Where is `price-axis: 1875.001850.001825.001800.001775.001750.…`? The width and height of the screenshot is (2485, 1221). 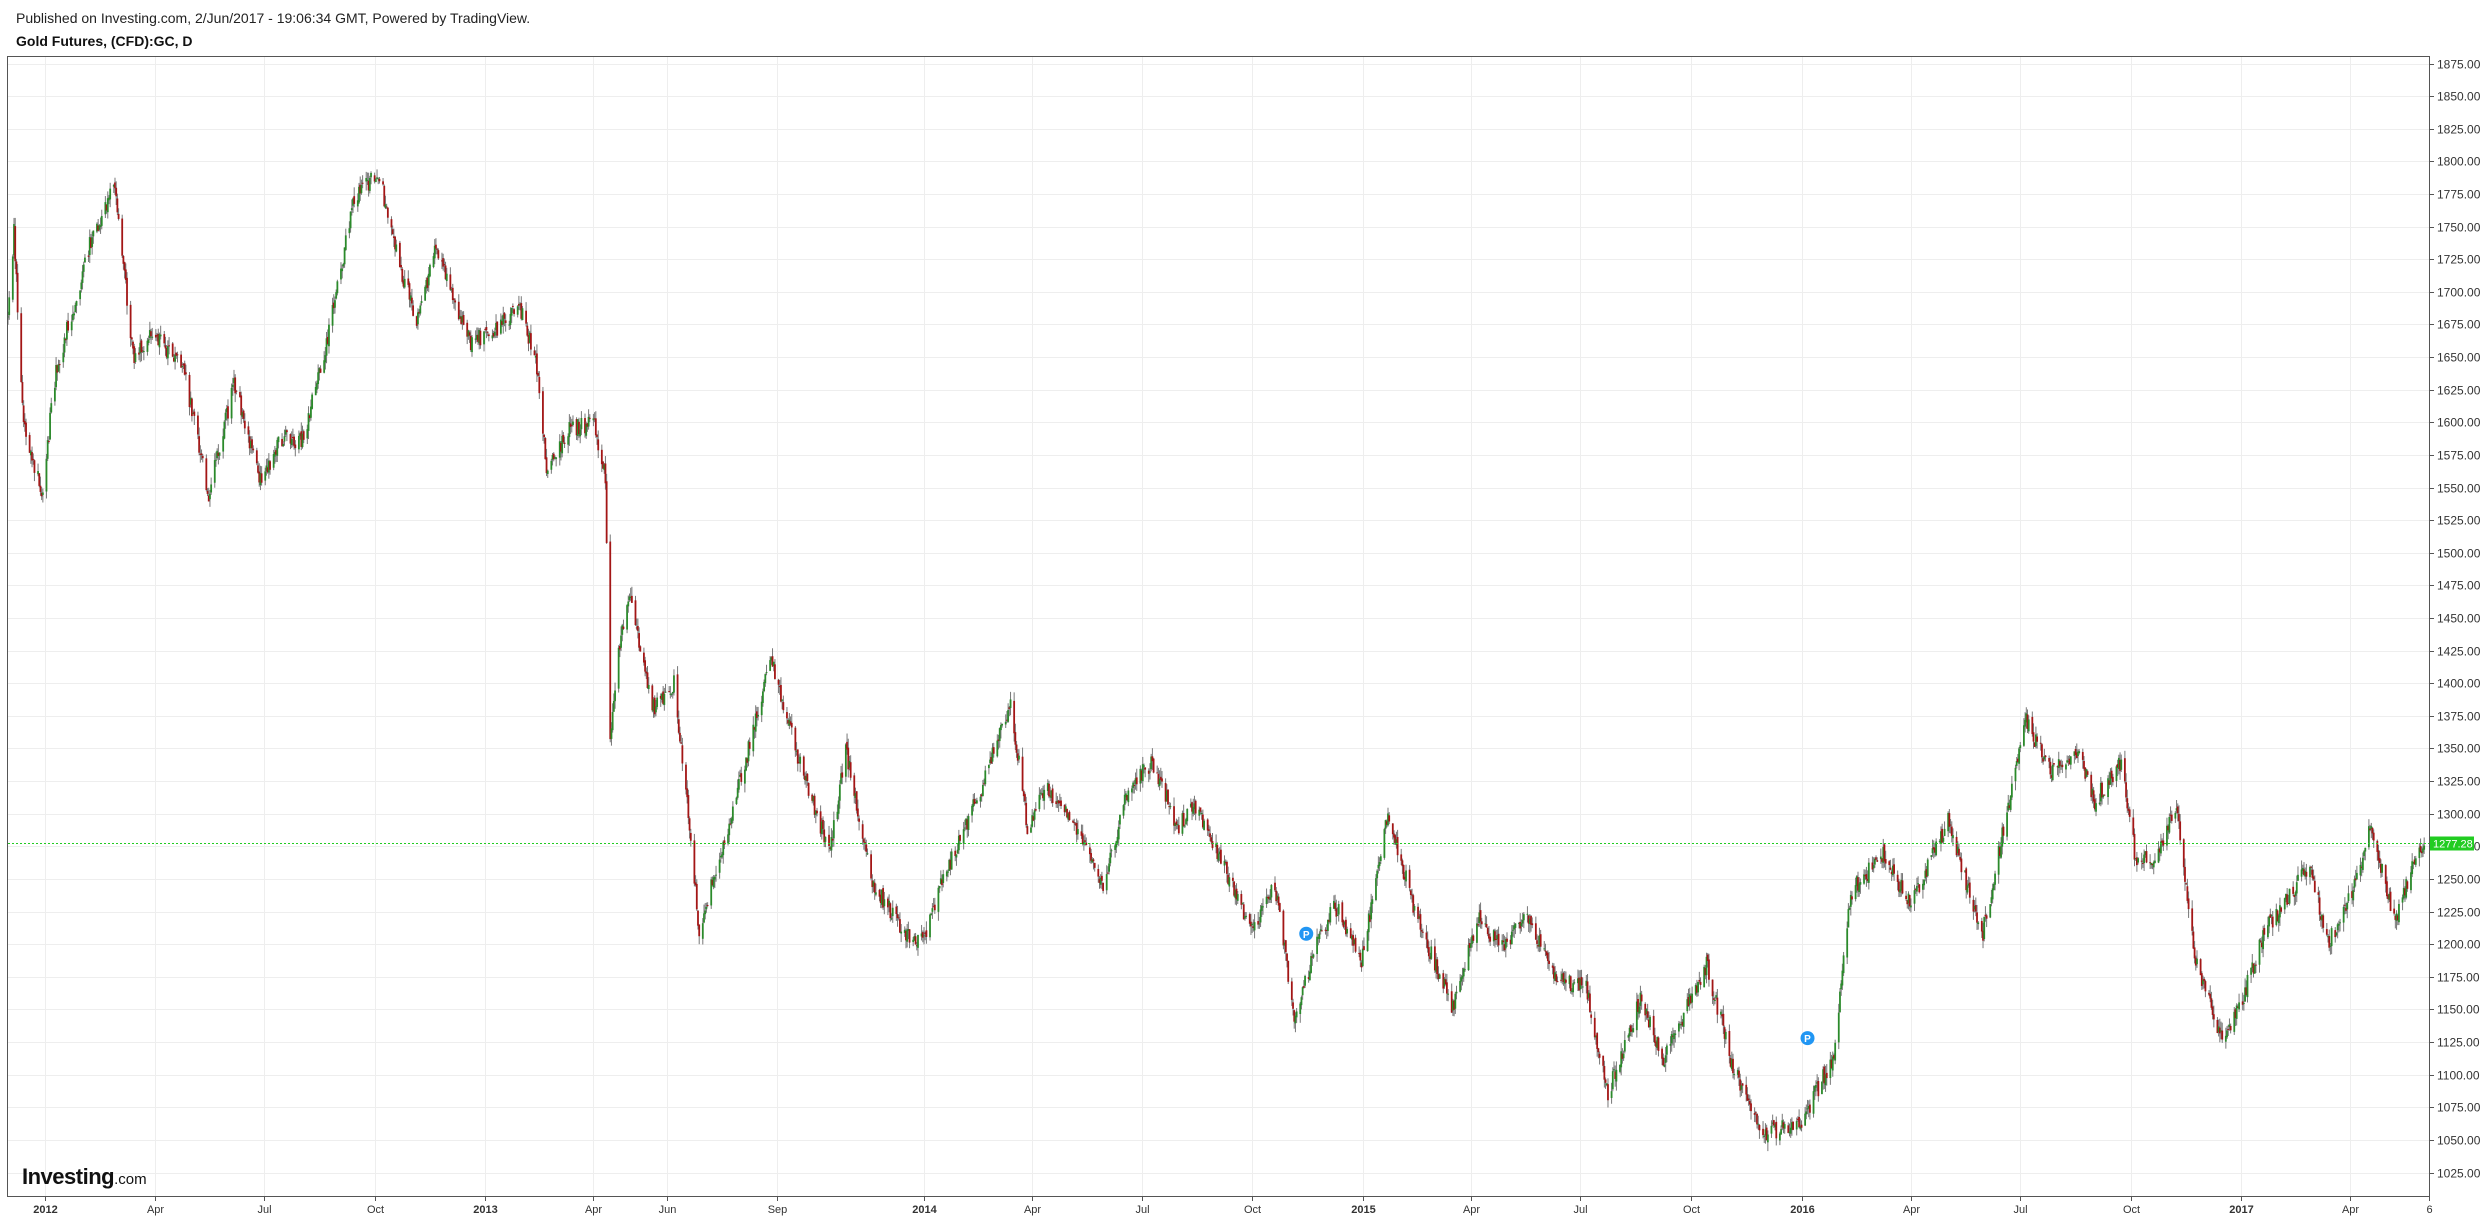
price-axis: 1875.001850.001825.001800.001775.001750.… is located at coordinates (2455, 619).